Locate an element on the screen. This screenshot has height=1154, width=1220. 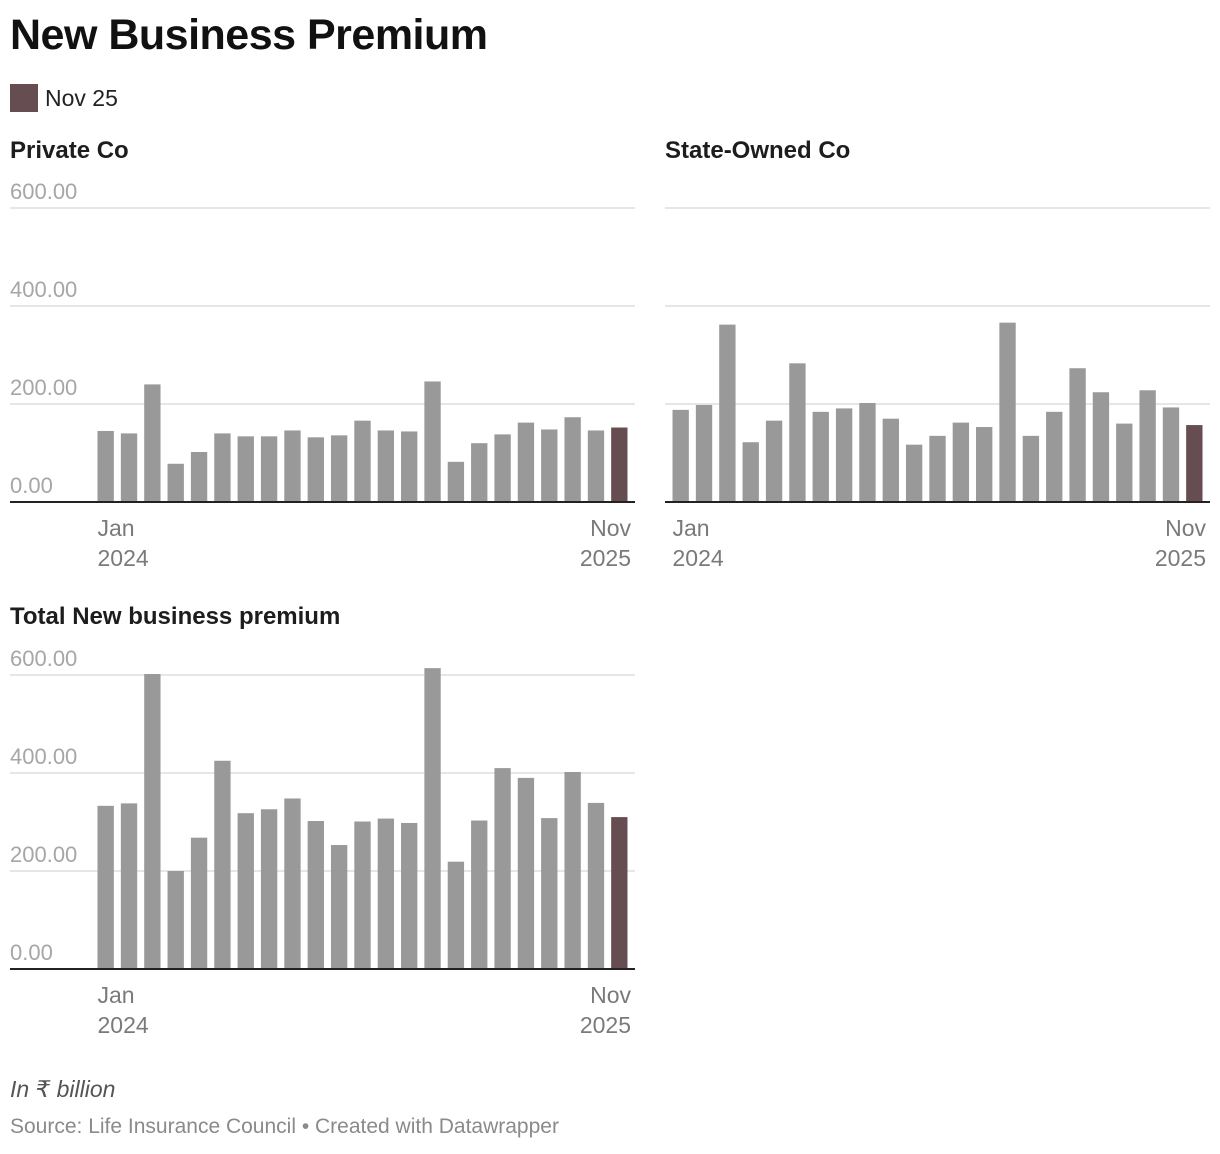
panel-title-total: Total New business premium is located at coordinates (175, 616).